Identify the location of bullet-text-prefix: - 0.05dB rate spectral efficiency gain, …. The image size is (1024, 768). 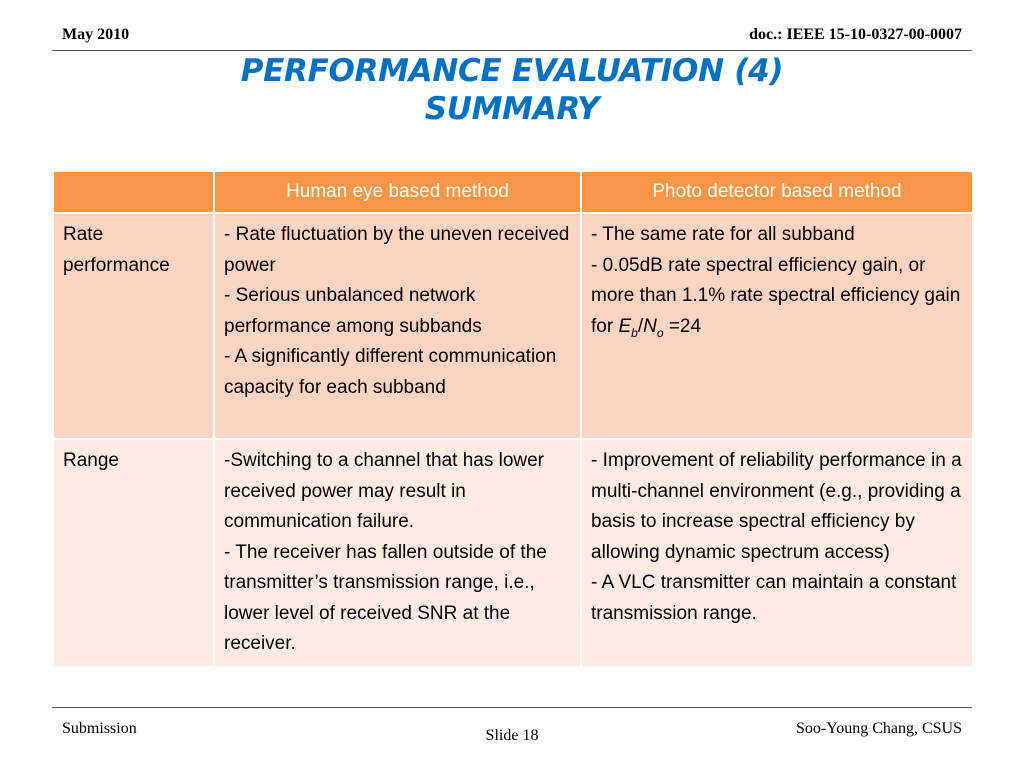
(776, 295).